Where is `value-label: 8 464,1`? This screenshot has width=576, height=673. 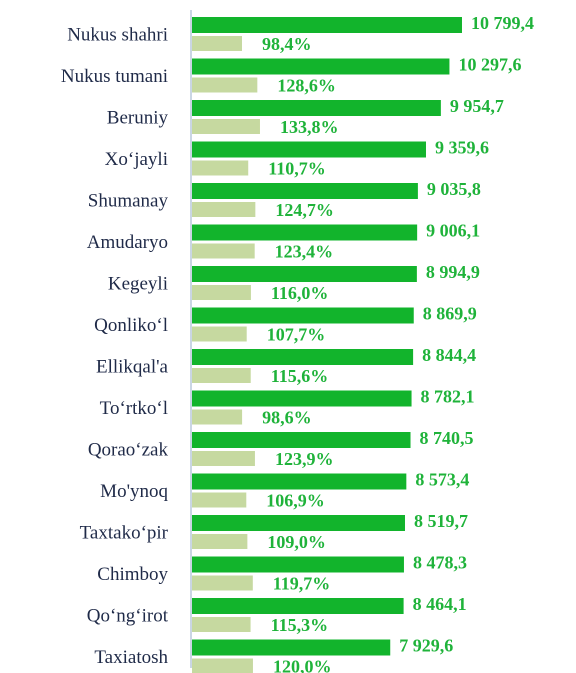
value-label: 8 464,1 is located at coordinates (440, 604).